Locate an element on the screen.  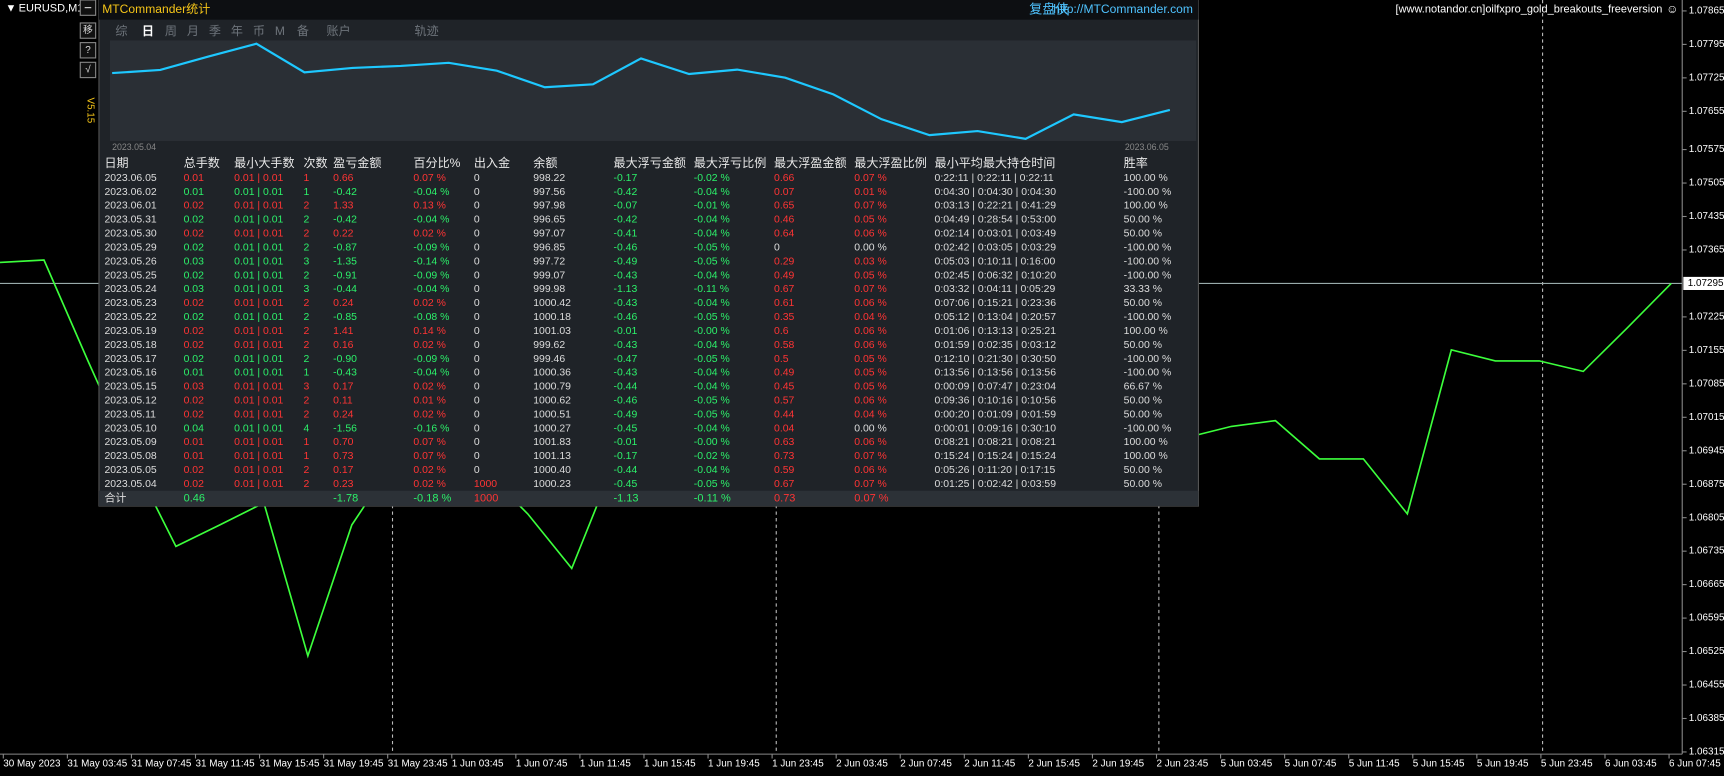
table-cell: -0.44 is located at coordinates (626, 387).